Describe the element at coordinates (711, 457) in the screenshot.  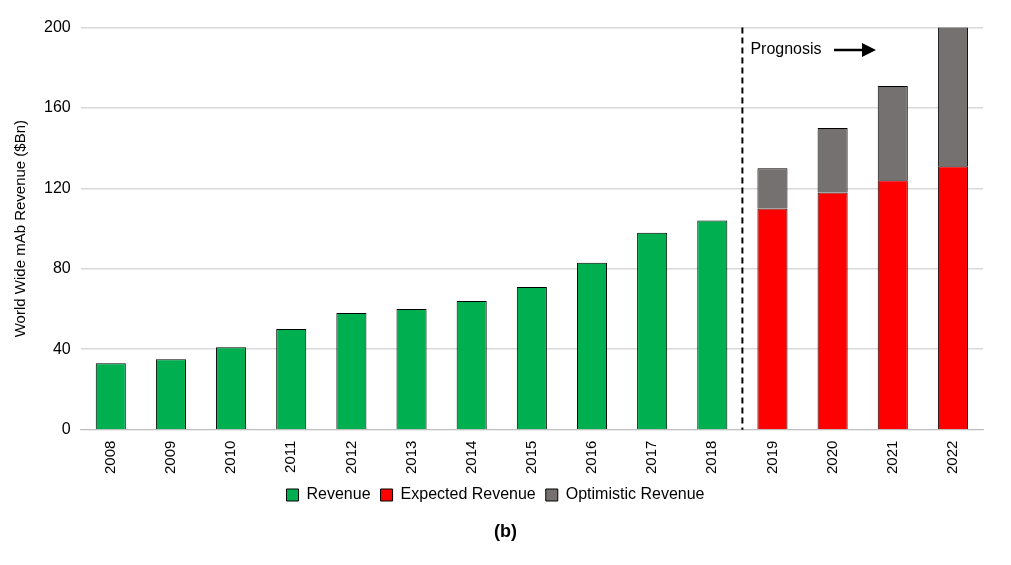
I see `x-tick-label: 2018` at that location.